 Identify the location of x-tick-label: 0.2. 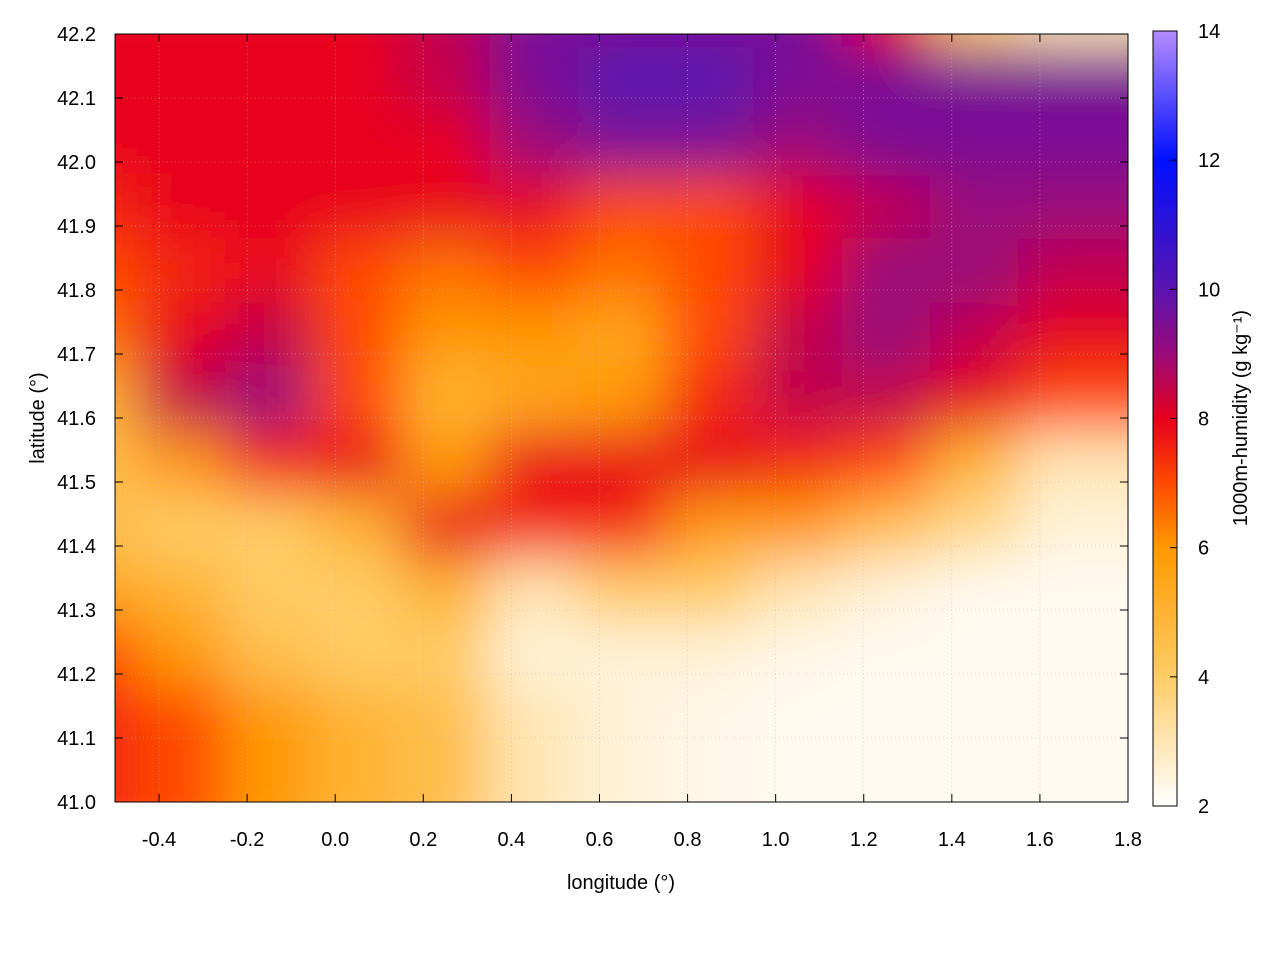
(423, 840).